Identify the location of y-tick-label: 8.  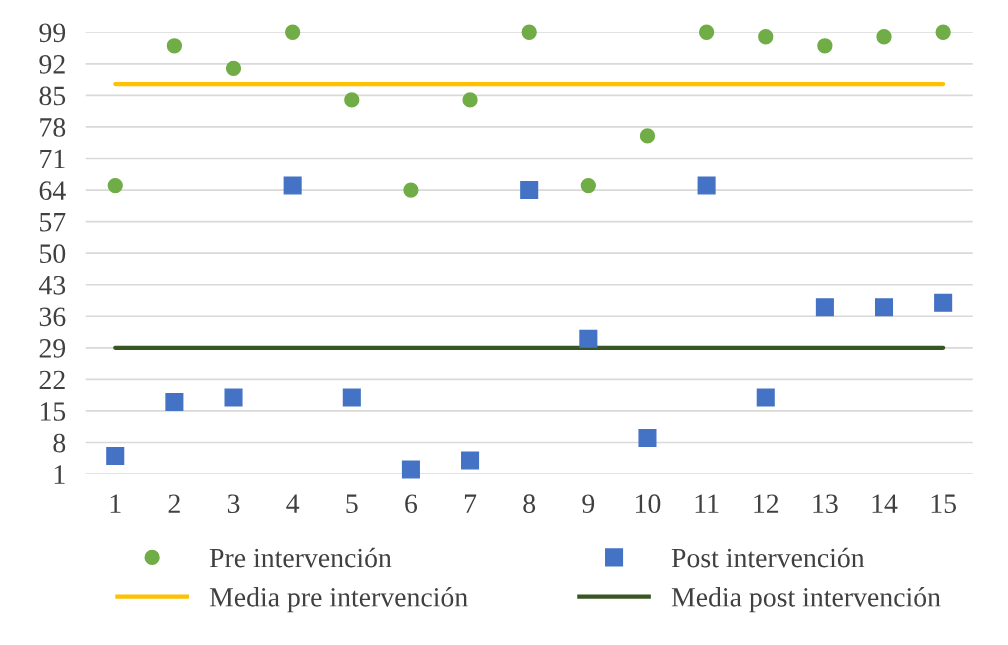
(59, 443).